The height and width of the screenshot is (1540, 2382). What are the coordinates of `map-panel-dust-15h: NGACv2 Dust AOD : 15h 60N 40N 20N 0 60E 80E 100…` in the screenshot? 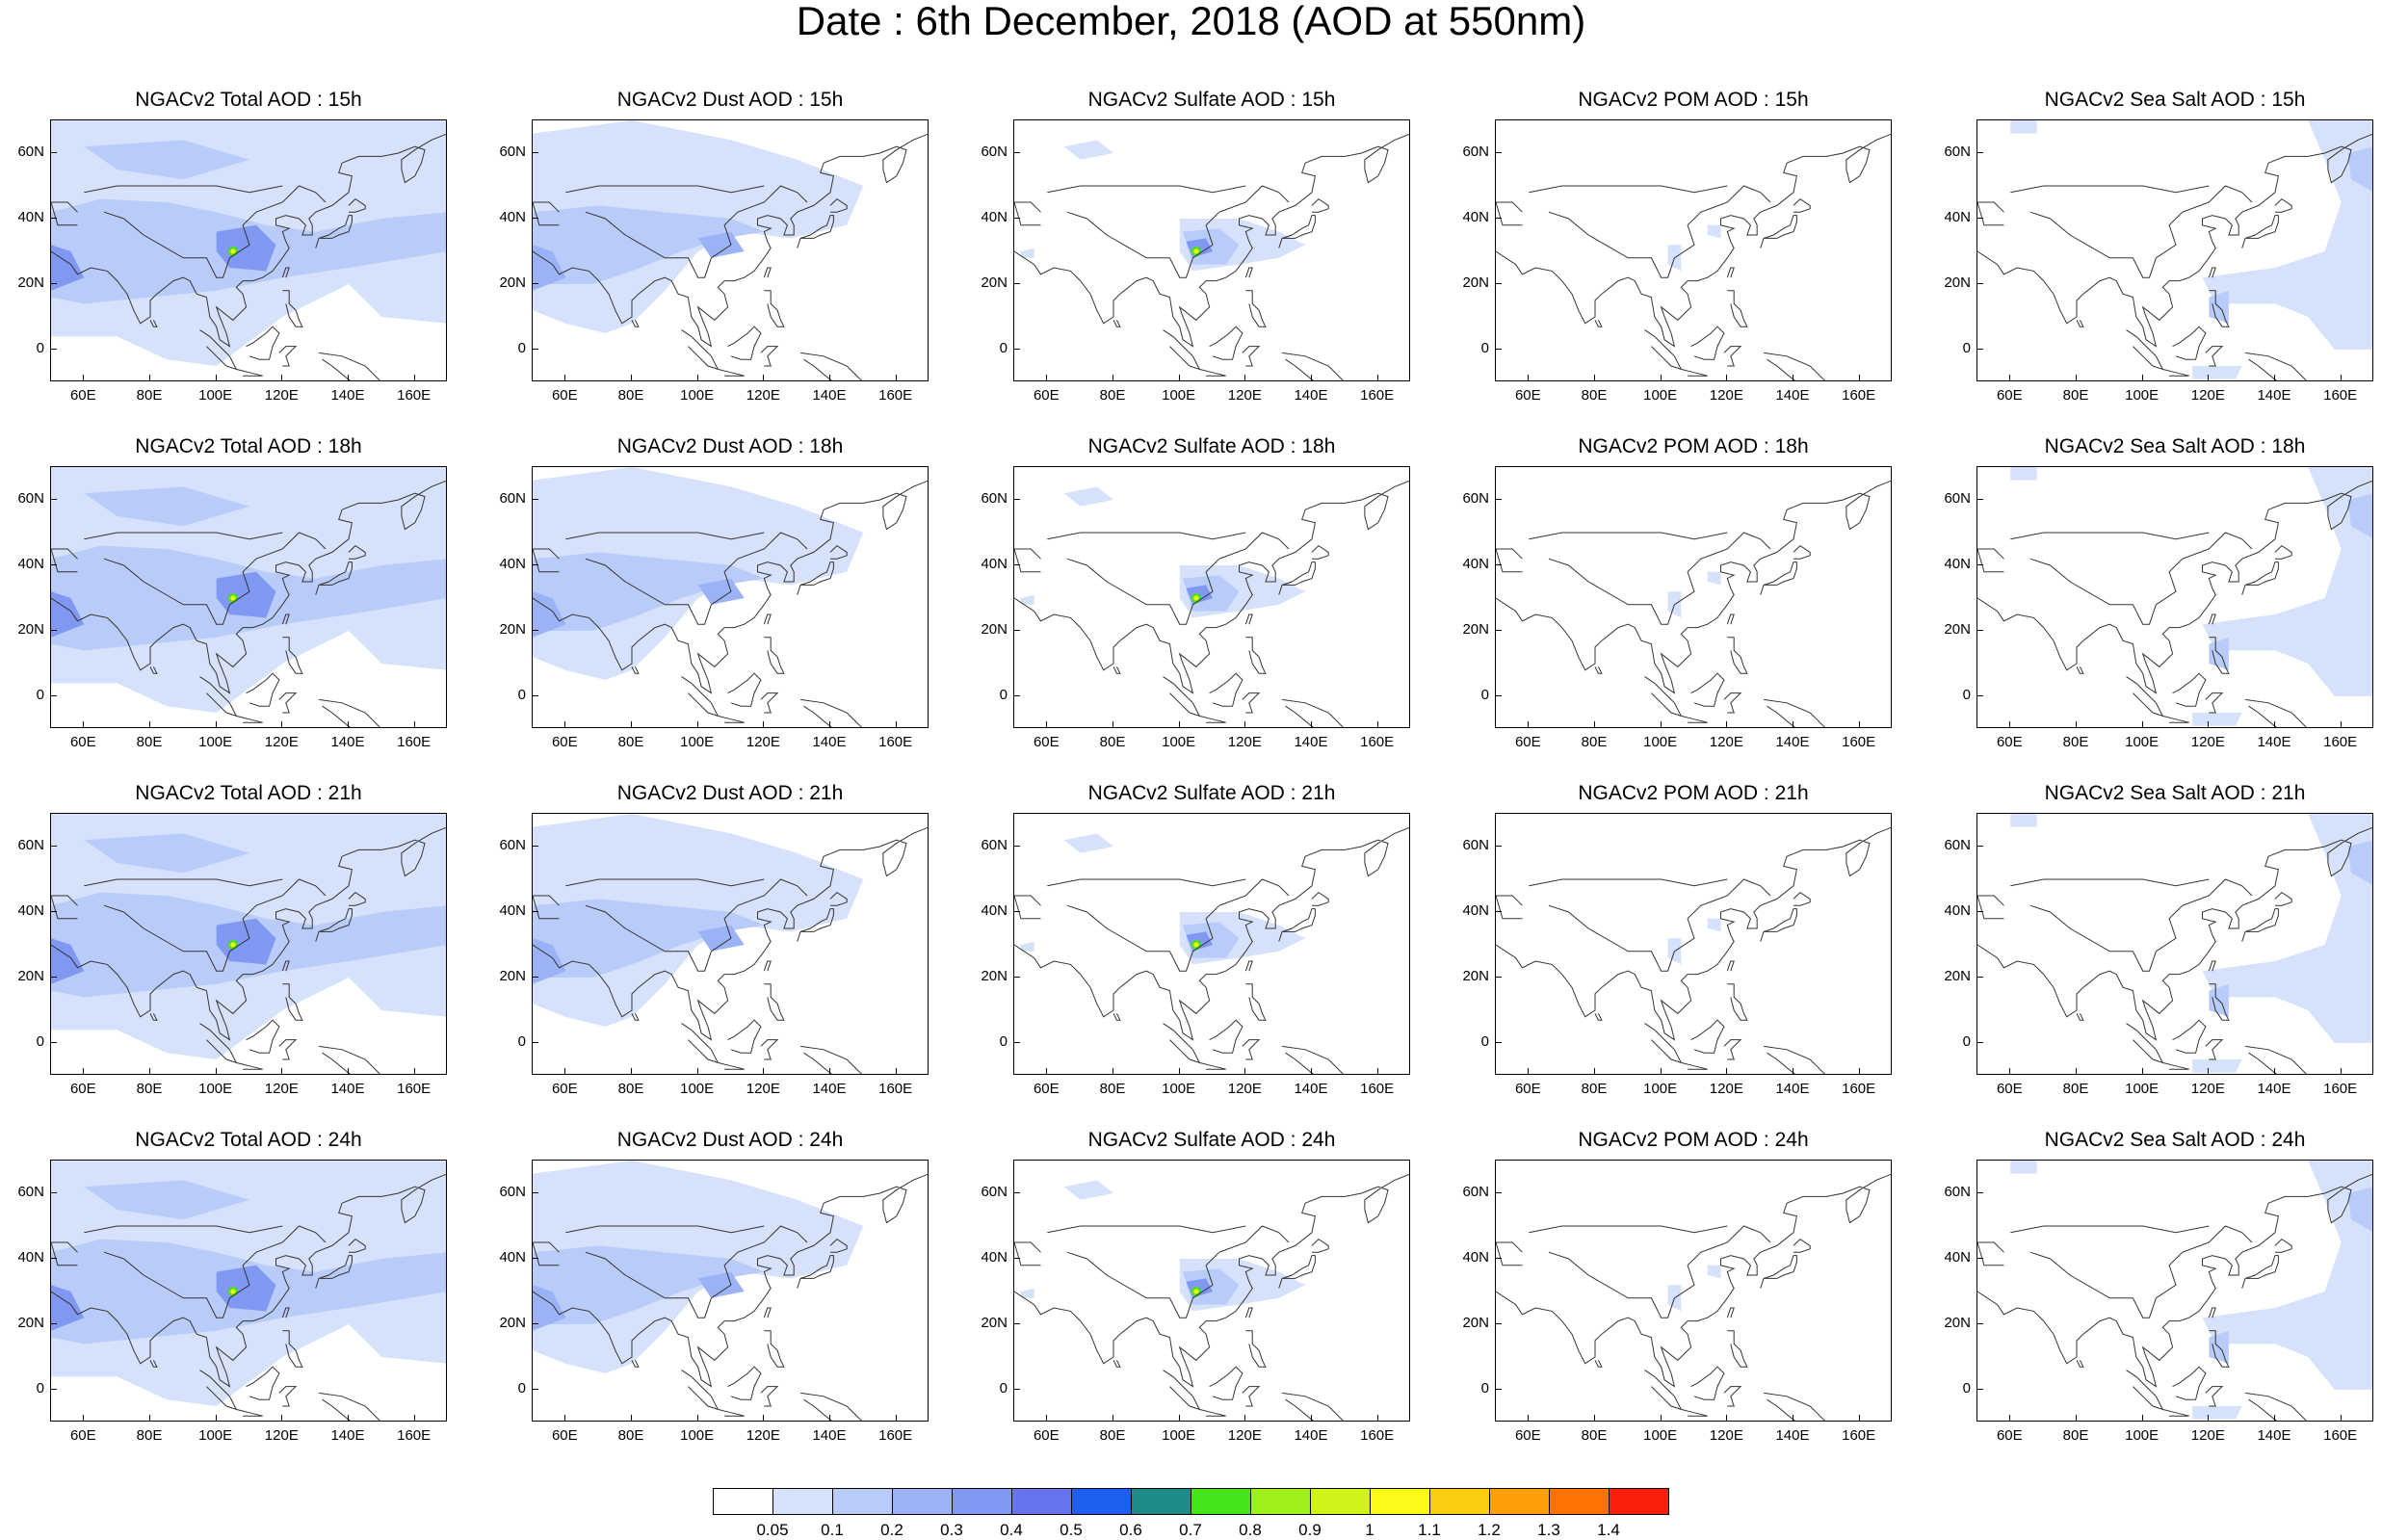 It's located at (714, 246).